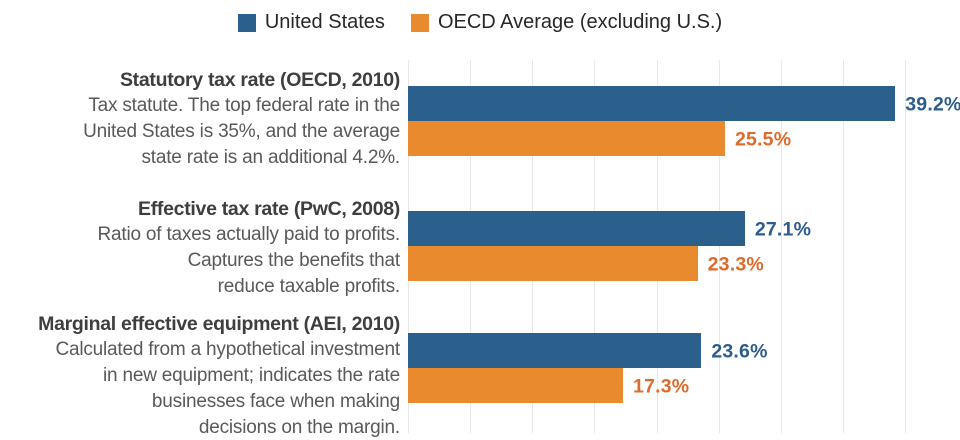  I want to click on category-title: Marginal effective equipment (AEI, 2010), so click(219, 324).